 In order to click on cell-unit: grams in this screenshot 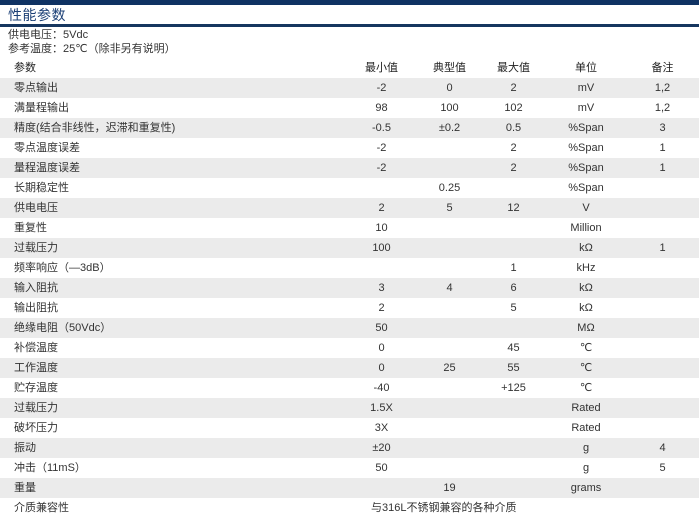, I will do `click(586, 488)`.